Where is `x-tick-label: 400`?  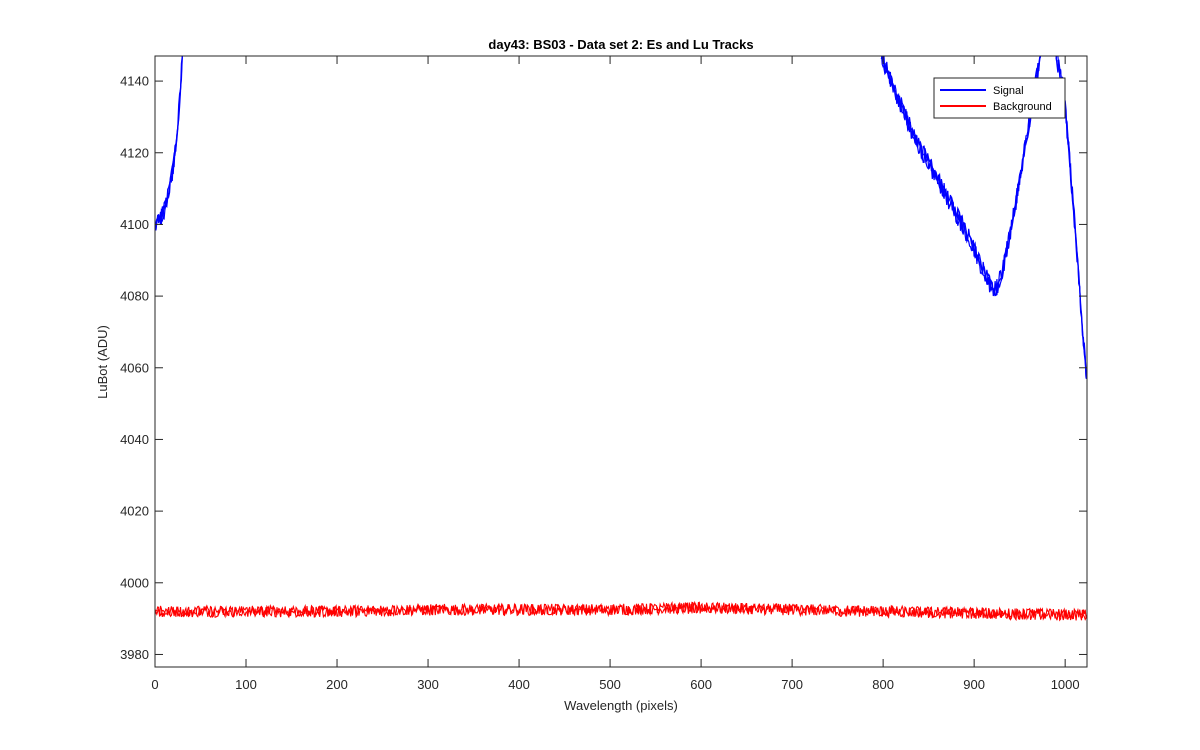 x-tick-label: 400 is located at coordinates (519, 684).